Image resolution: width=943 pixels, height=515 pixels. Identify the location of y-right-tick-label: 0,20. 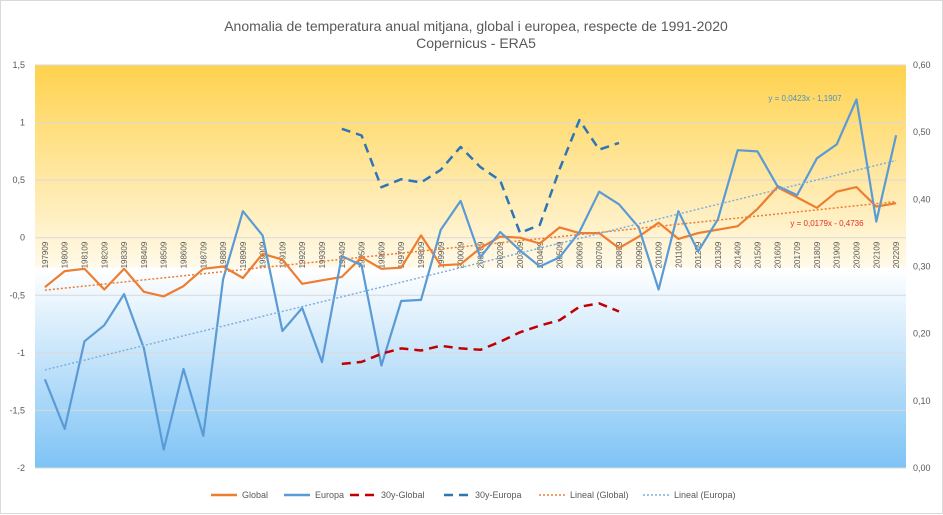
(922, 334).